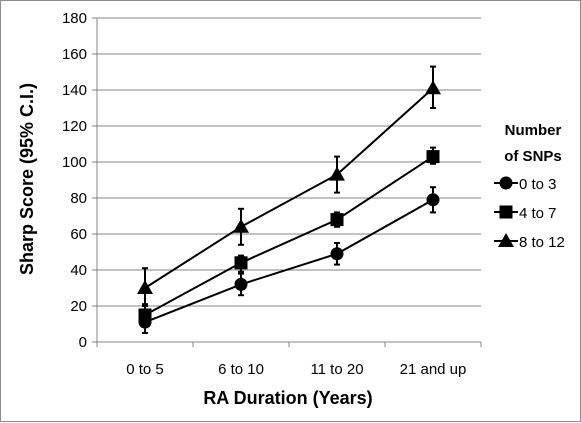  What do you see at coordinates (538, 184) in the screenshot?
I see `legend-label: 0 to 3` at bounding box center [538, 184].